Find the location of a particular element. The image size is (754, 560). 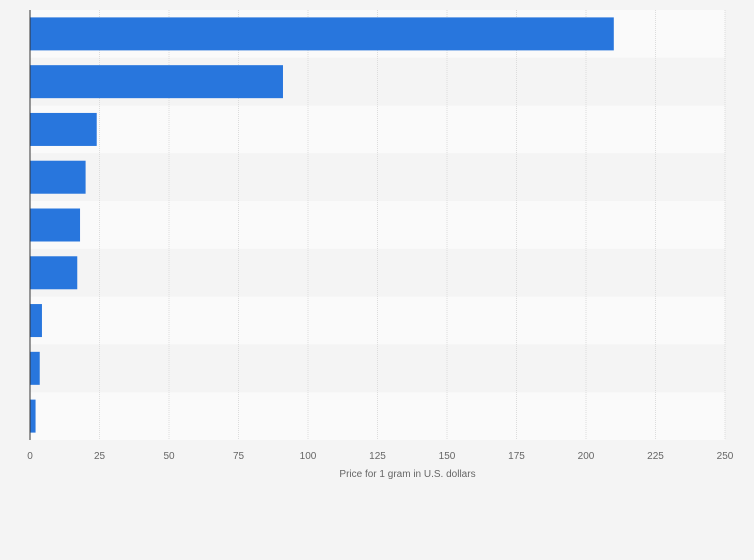

x-tick-label: 100 is located at coordinates (308, 456).